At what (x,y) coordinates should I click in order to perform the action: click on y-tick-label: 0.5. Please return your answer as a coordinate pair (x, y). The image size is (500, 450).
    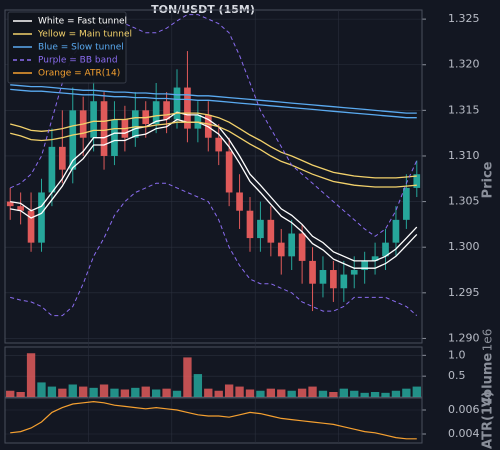
    Looking at the image, I should click on (457, 375).